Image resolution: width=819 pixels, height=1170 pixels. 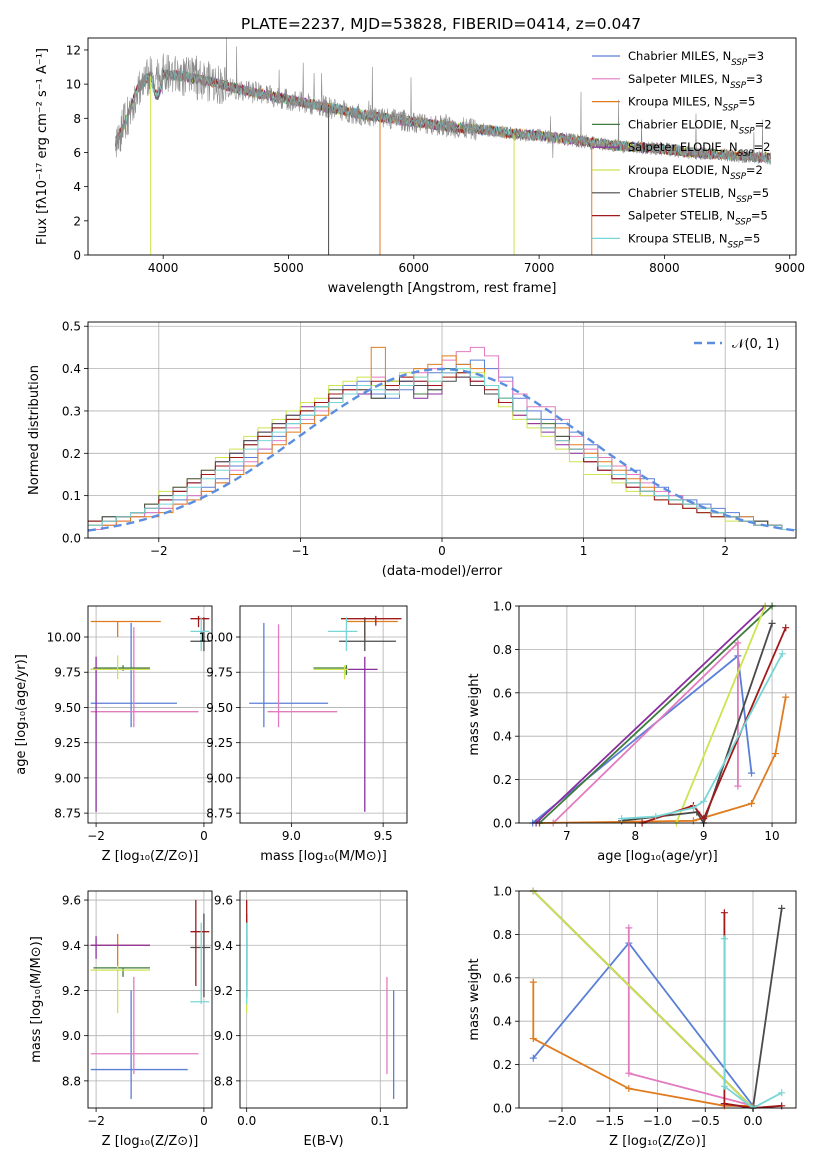 What do you see at coordinates (705, 1121) in the screenshot?
I see `x-tick-label: −0.5` at bounding box center [705, 1121].